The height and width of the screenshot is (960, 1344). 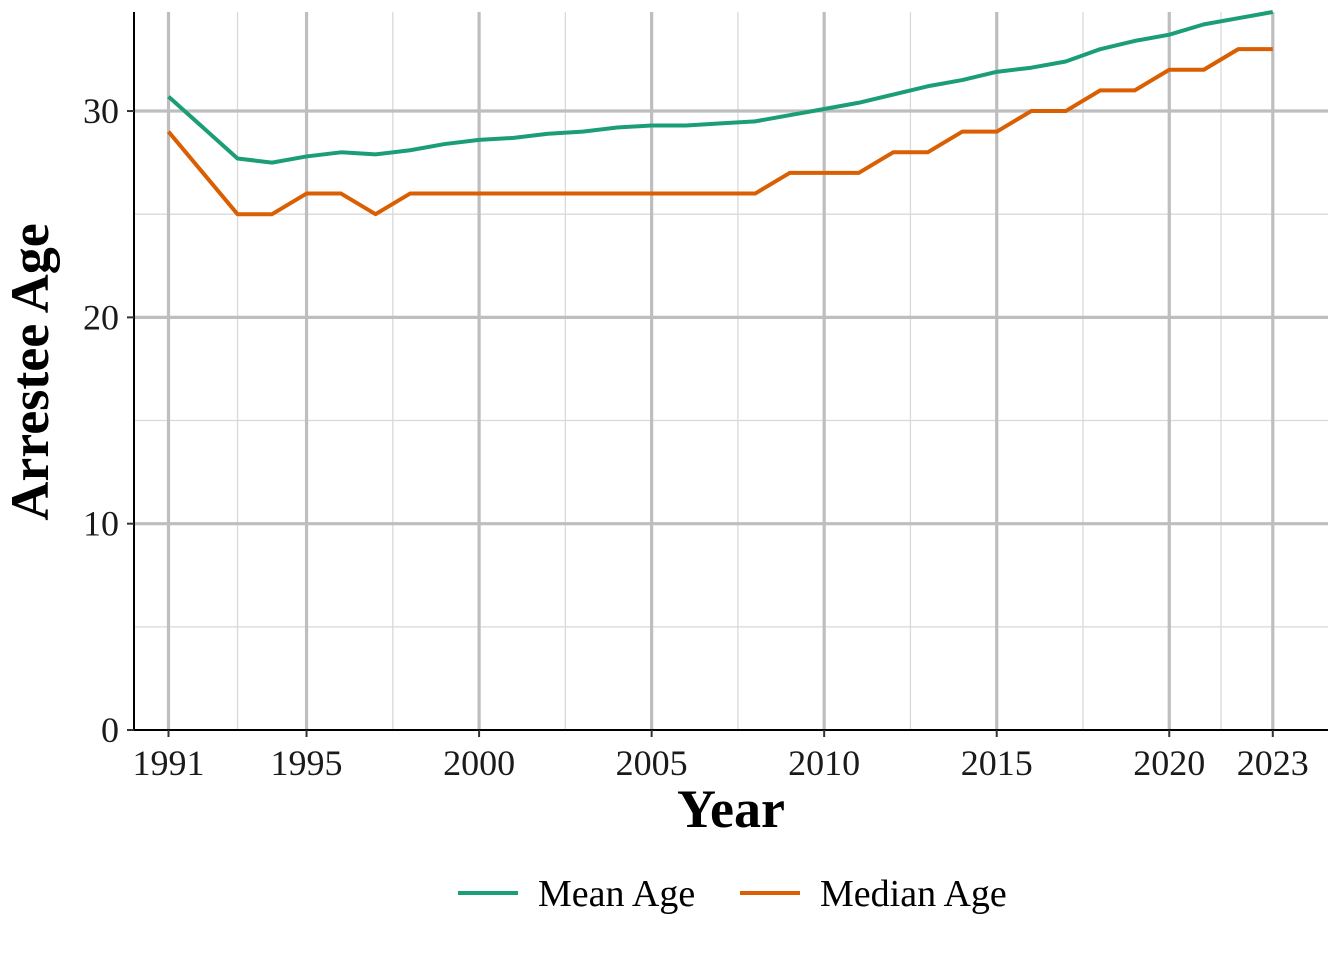 I want to click on y-tick-label: 0, so click(x=110, y=730).